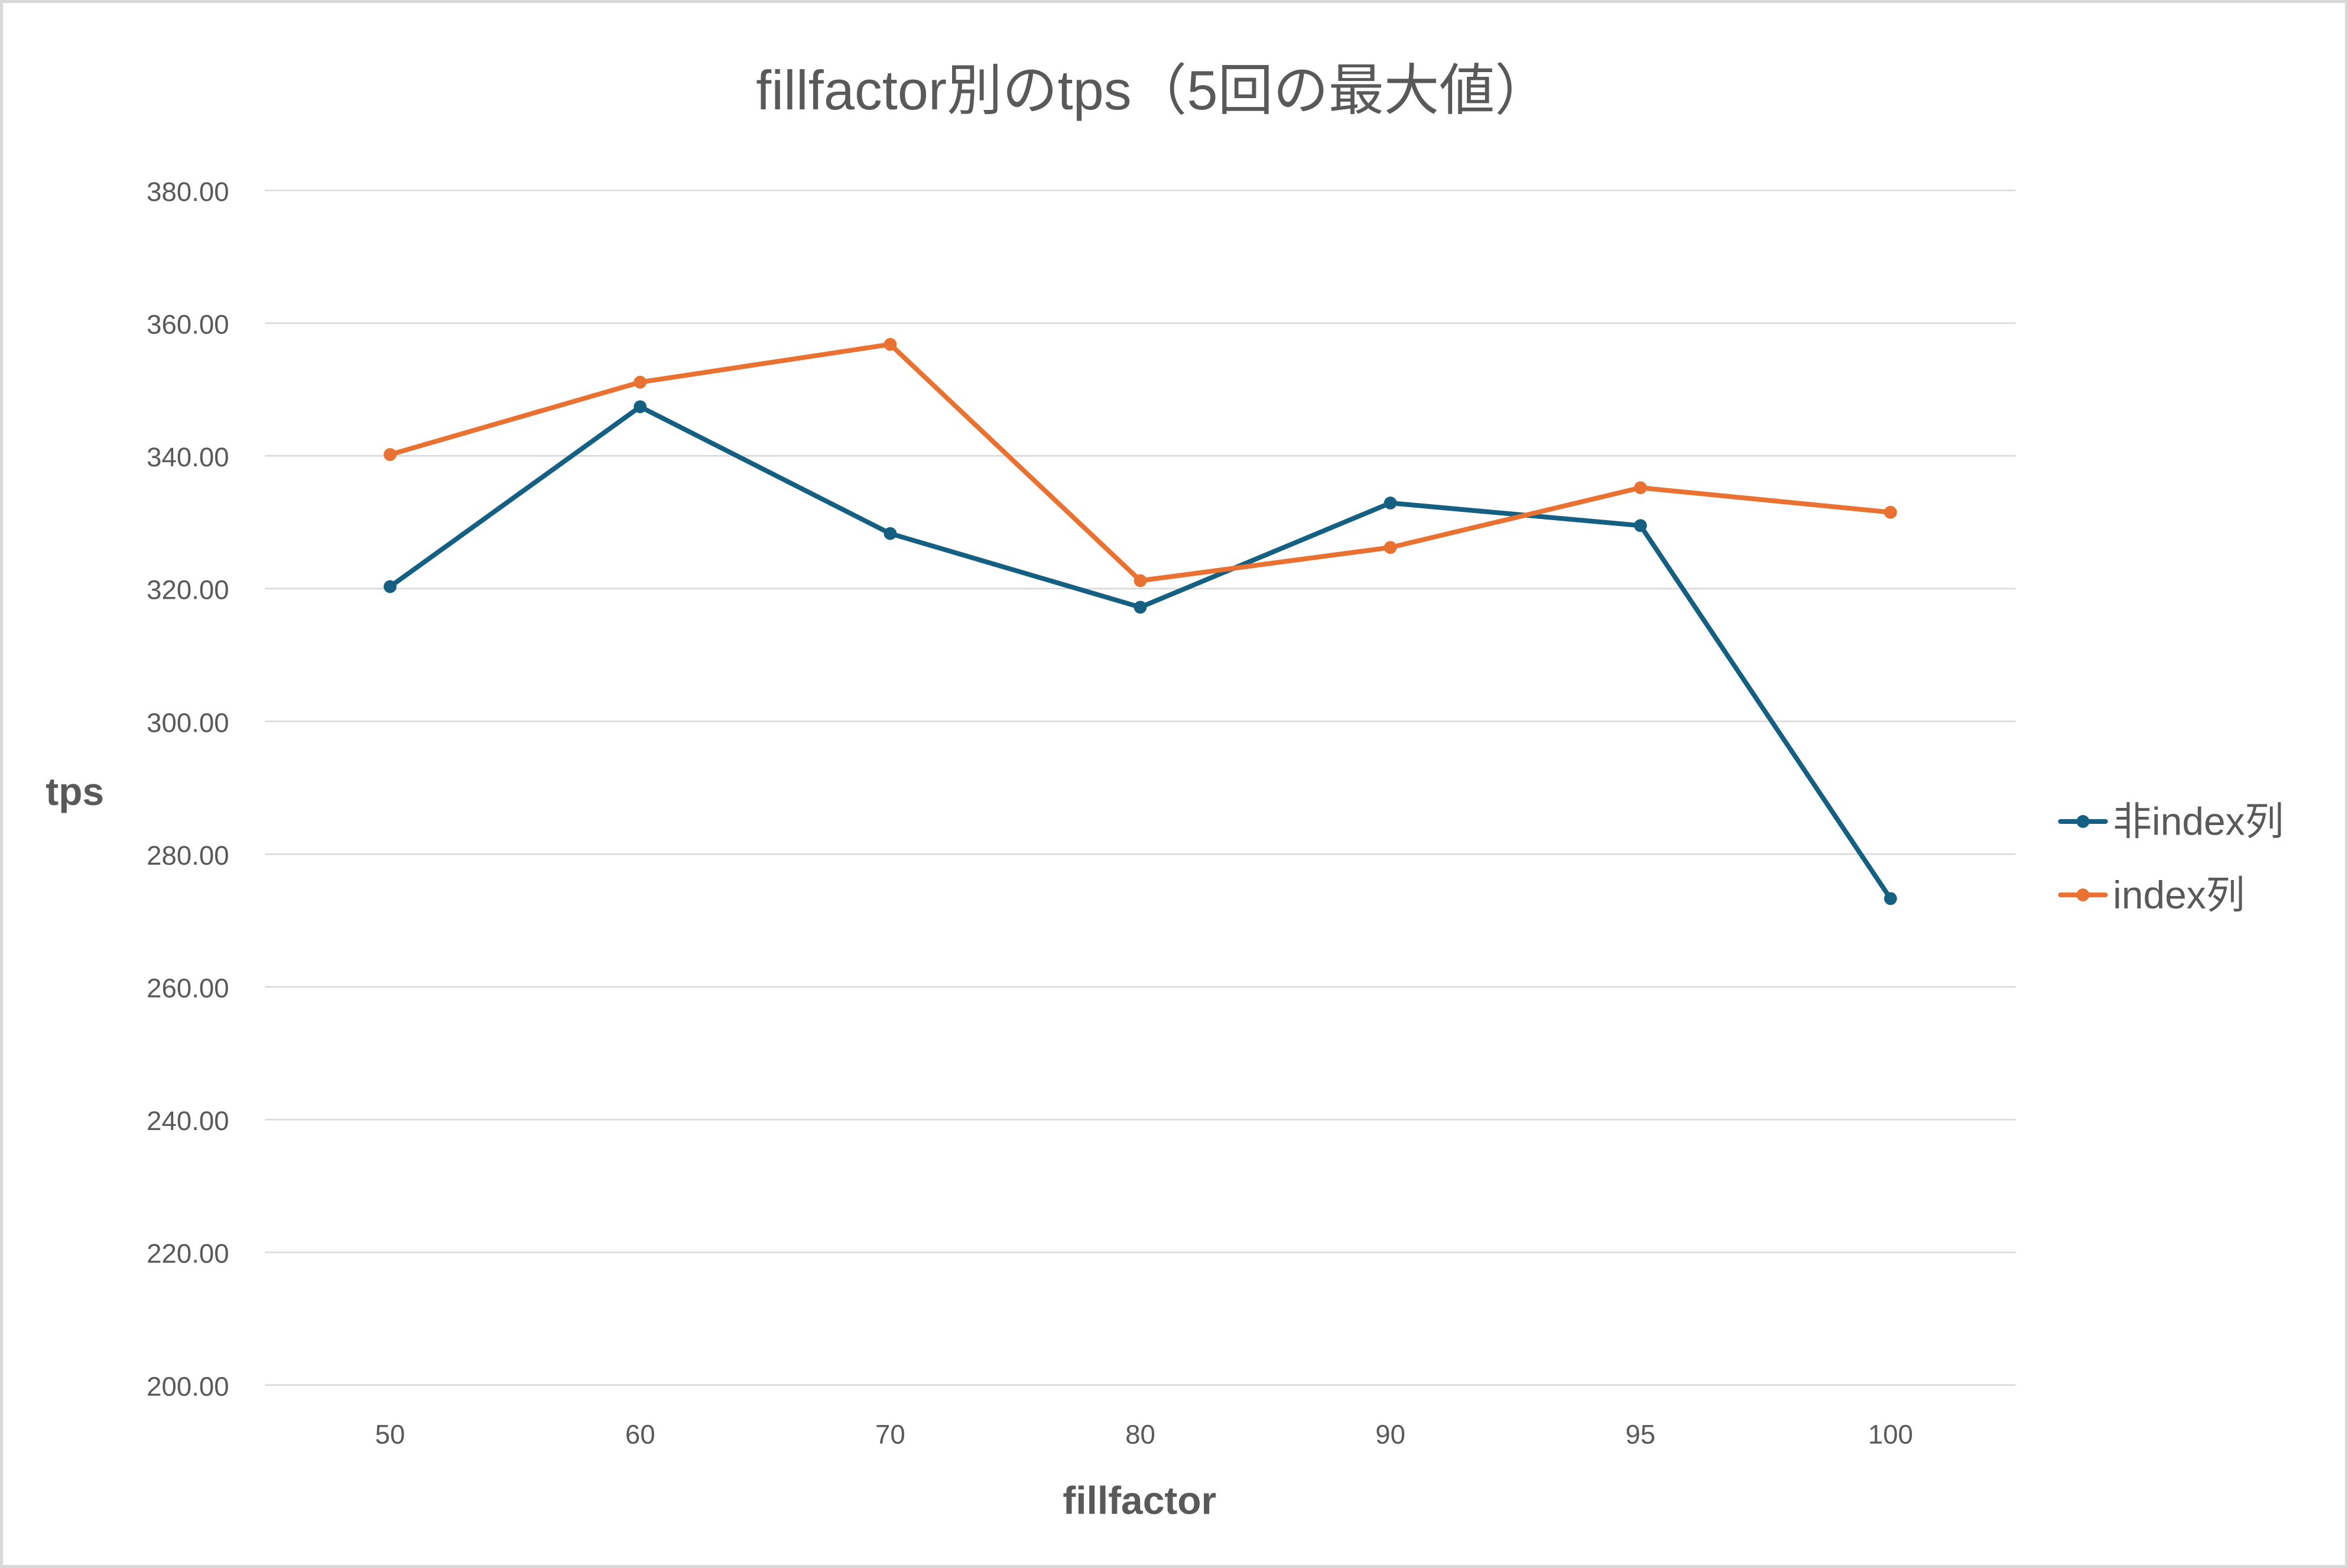 The height and width of the screenshot is (1568, 2348). Describe the element at coordinates (1140, 1434) in the screenshot. I see `x-tick-label: 80` at that location.